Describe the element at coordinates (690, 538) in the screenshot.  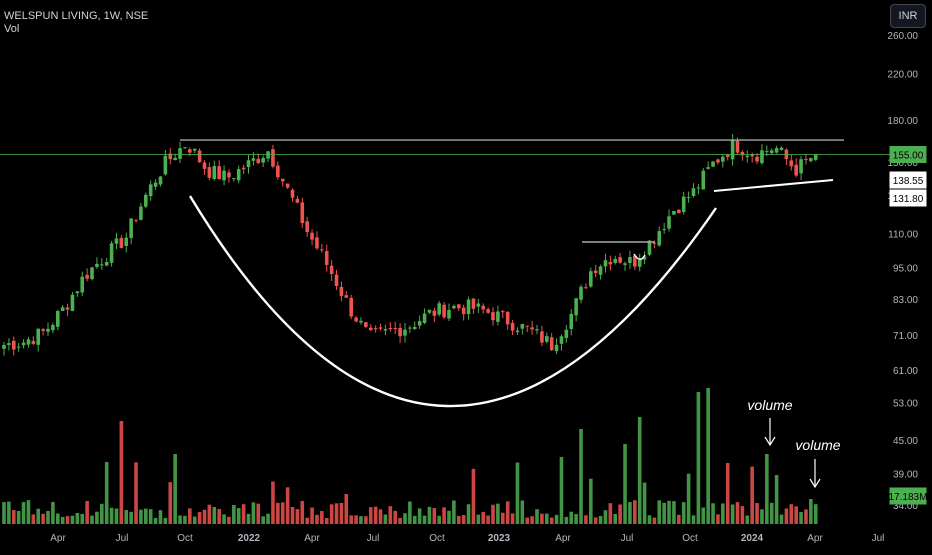
I see `time-tick-label: Oct` at that location.